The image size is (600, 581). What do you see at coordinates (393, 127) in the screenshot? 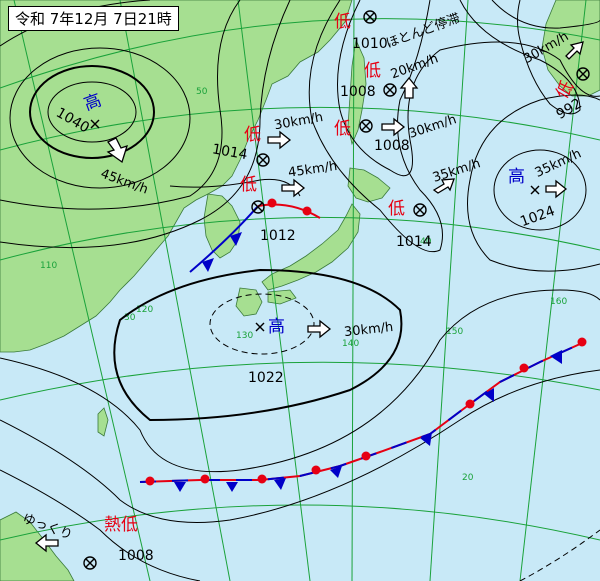
I see `arrow-low-30a` at bounding box center [393, 127].